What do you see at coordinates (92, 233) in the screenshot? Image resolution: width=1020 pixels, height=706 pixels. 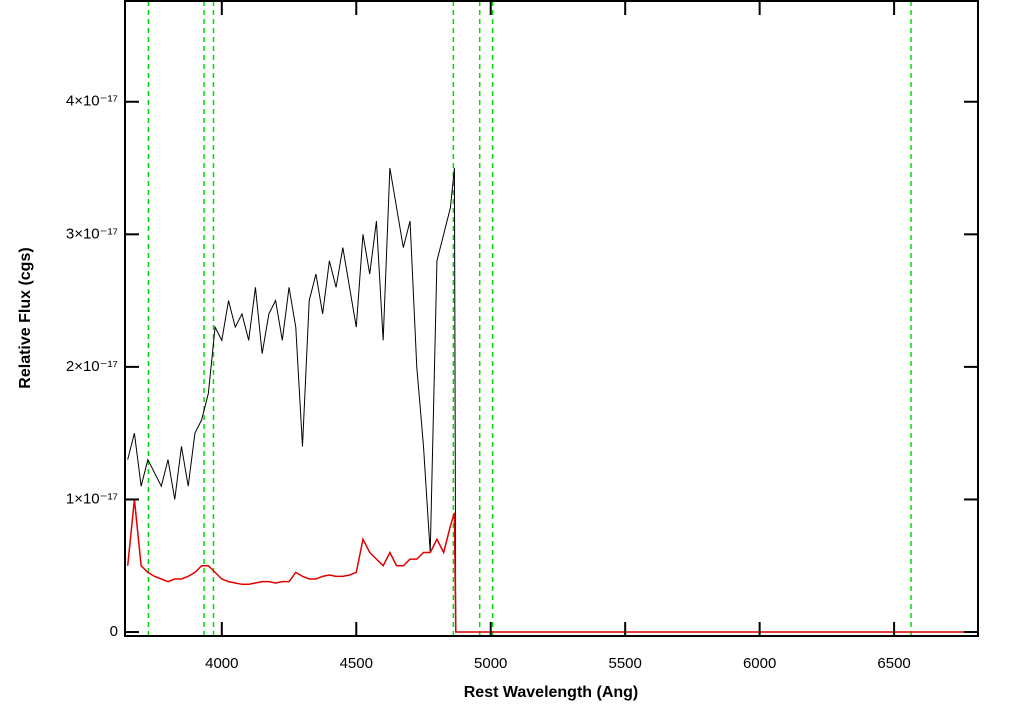 I see `y-tick-label: 3×10⁻¹⁷` at bounding box center [92, 233].